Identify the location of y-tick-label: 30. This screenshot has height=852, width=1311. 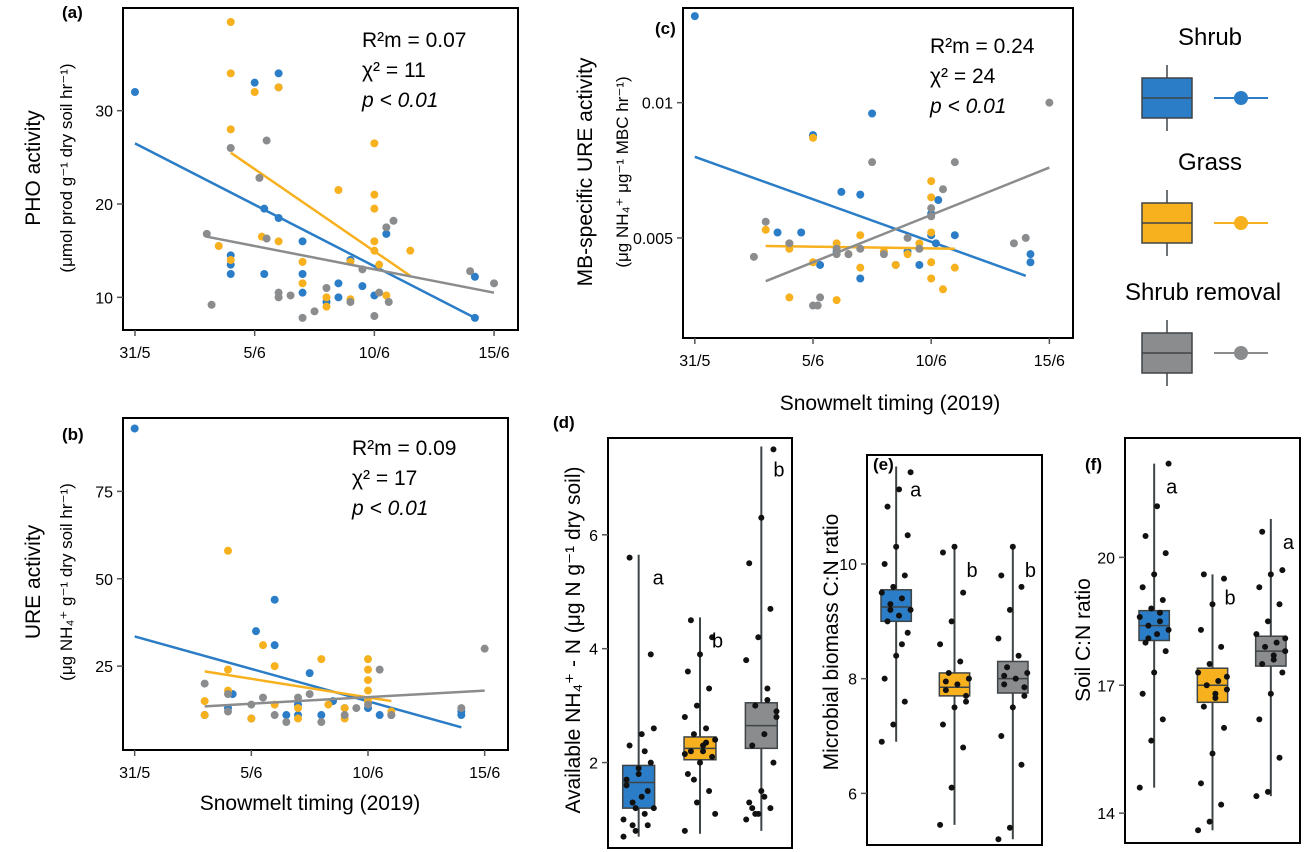
(104, 112).